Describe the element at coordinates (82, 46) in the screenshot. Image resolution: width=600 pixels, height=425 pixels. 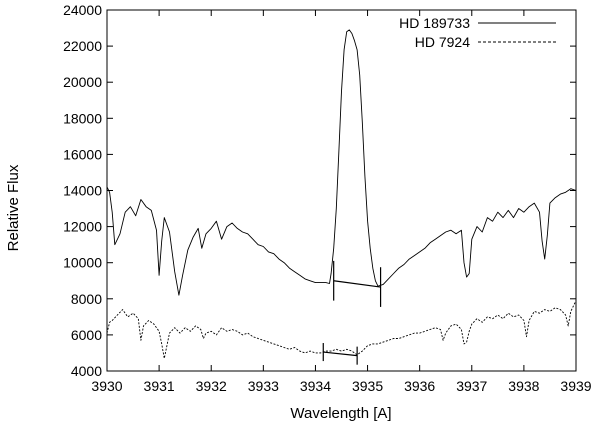
I see `y-tick-label: 22000` at that location.